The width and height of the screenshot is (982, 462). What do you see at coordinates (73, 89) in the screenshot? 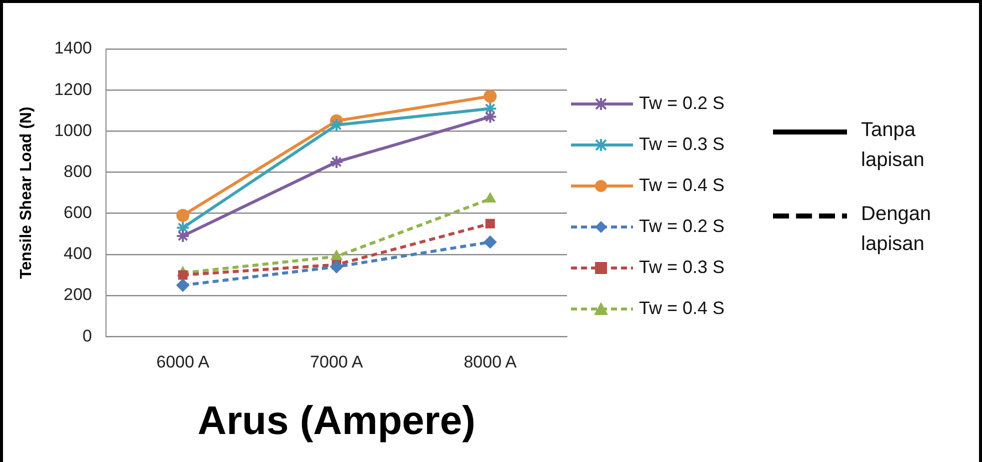
I see `y-tick-label: 1200` at bounding box center [73, 89].